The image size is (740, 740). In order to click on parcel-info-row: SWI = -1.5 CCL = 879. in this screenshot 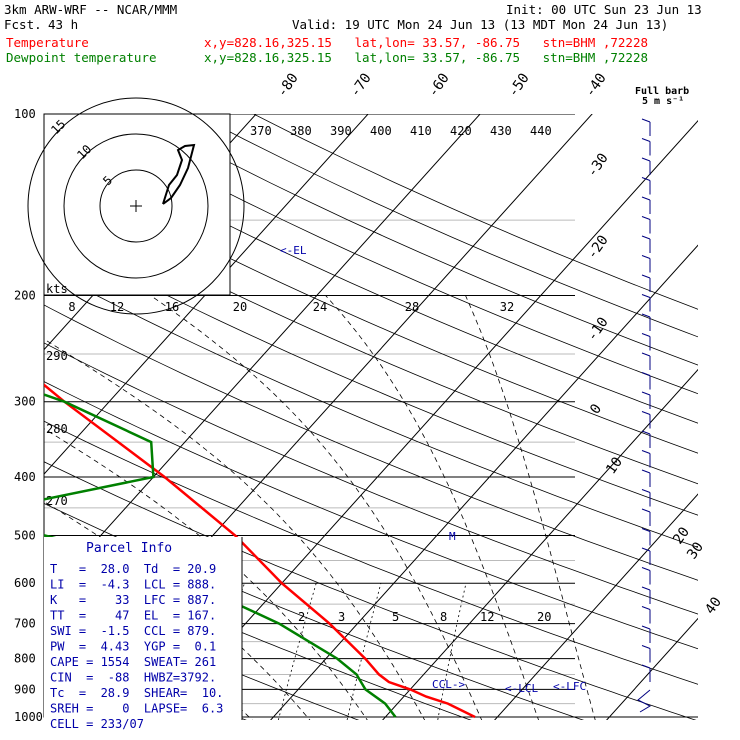, I will do `click(133, 631)`.